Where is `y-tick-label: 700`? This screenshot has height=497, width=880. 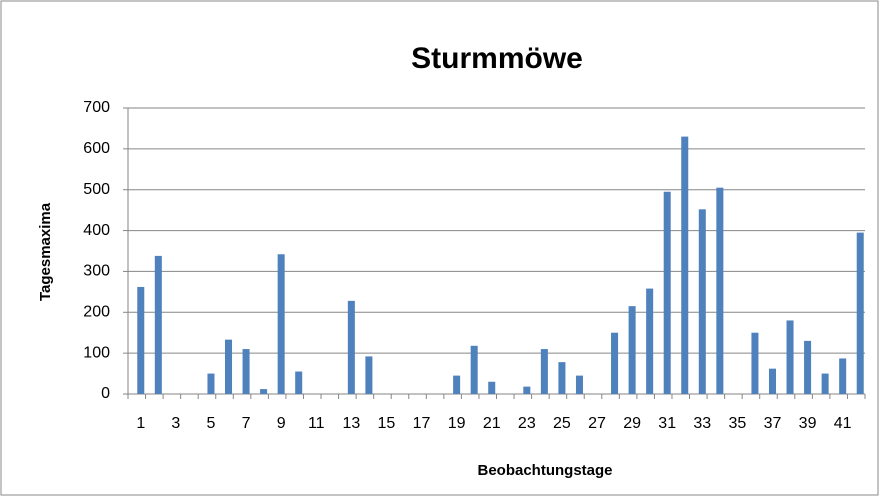
y-tick-label: 700 is located at coordinates (96, 107).